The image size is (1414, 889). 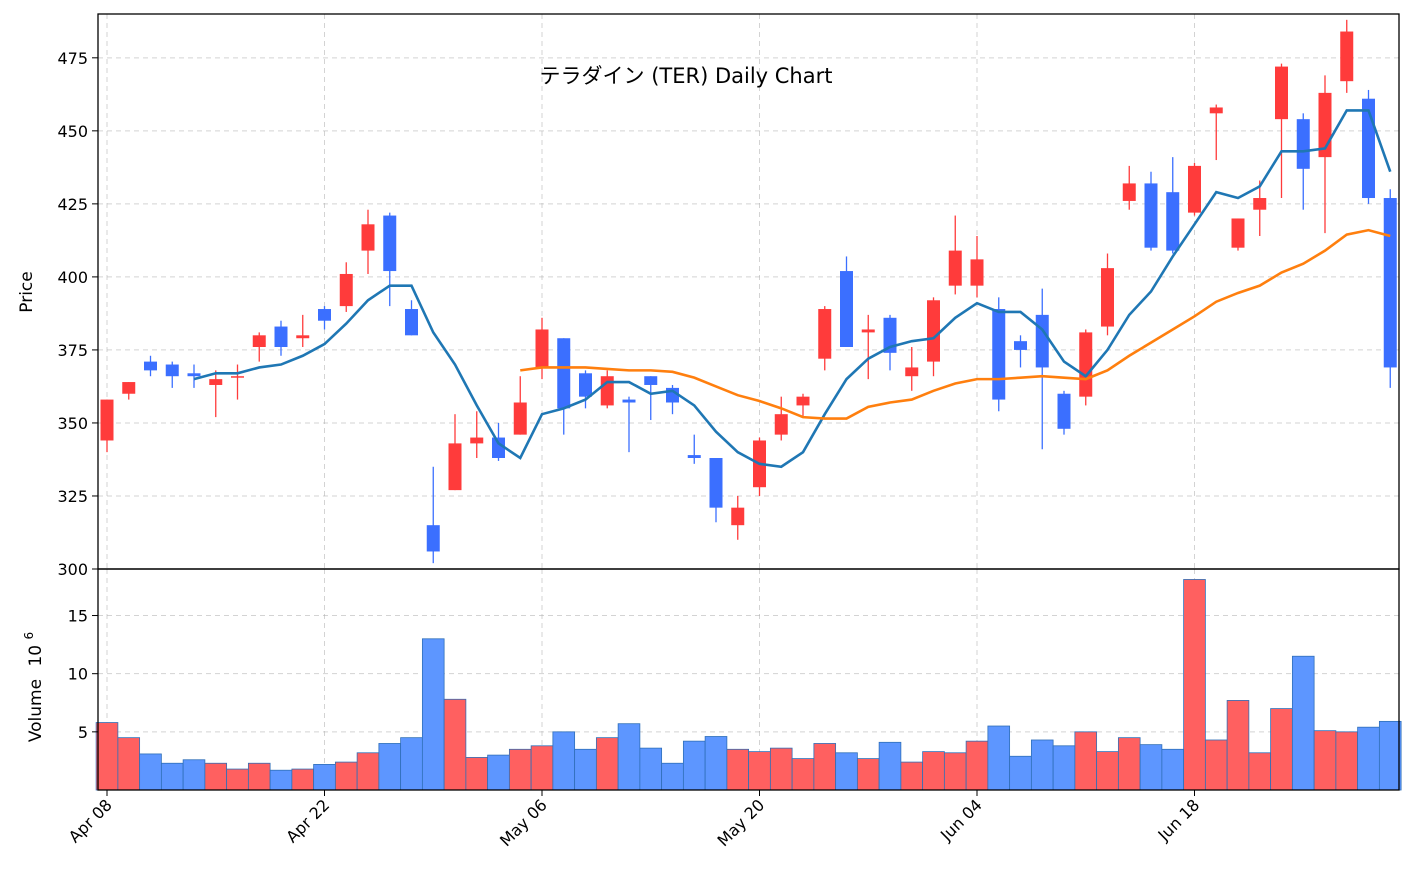 I want to click on volume-multiplier-exponent: 6, so click(x=29, y=636).